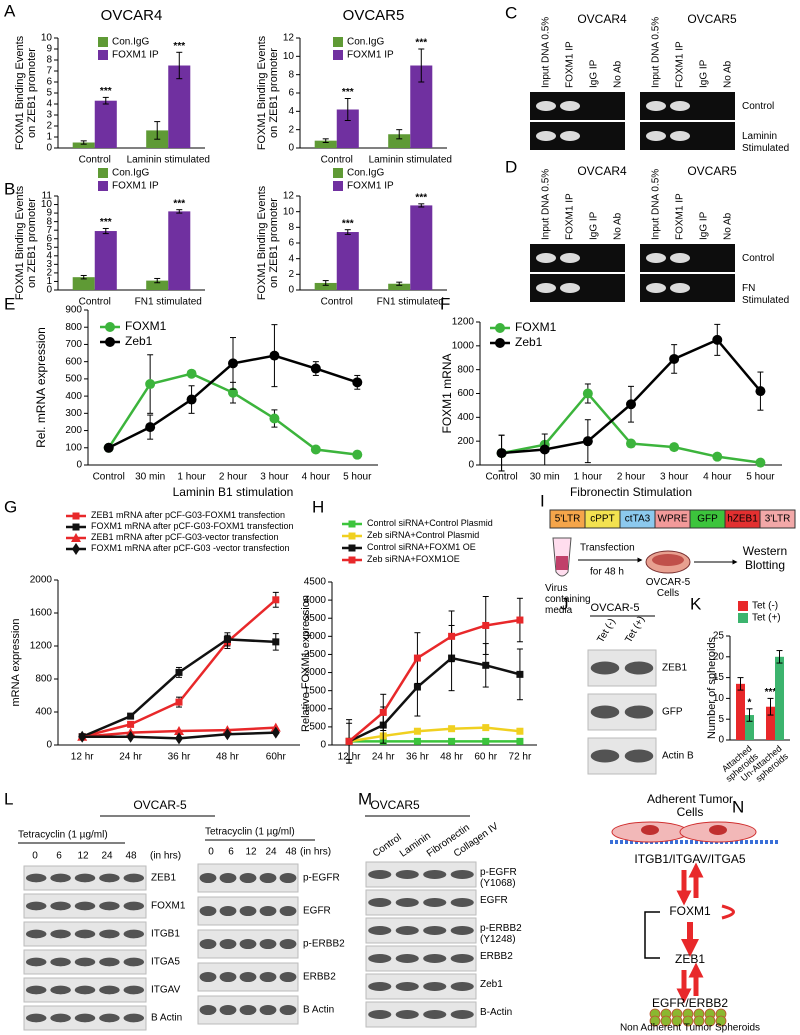 The image size is (800, 1035). I want to click on unit-label: (in hrs), so click(165, 856).